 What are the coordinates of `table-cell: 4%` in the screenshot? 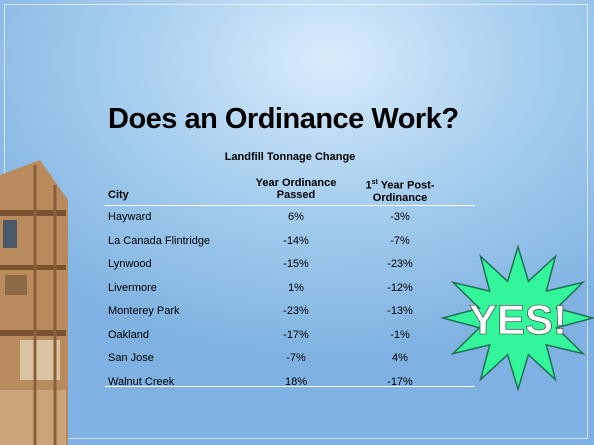 It's located at (400, 358).